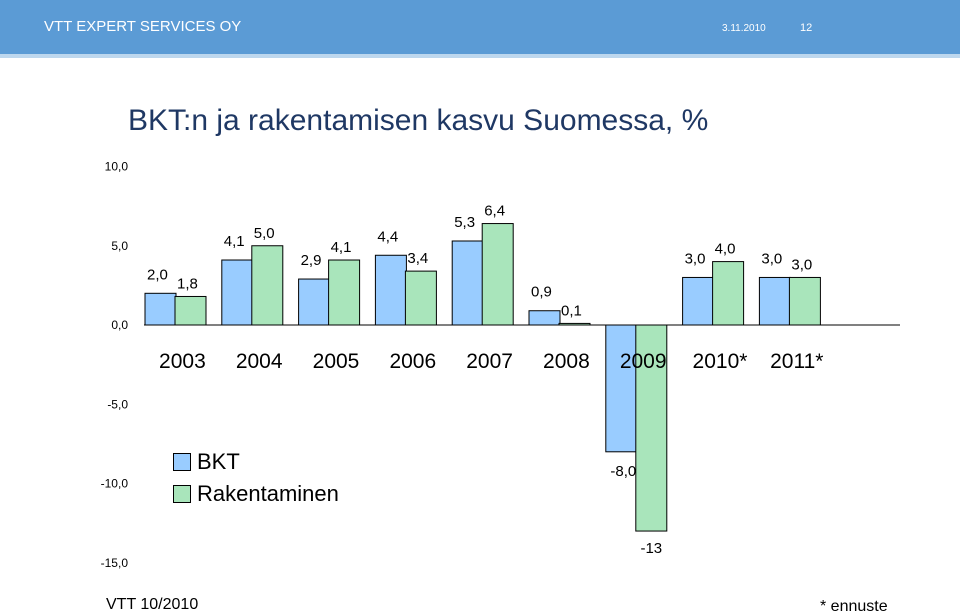 The image size is (960, 616). Describe the element at coordinates (390, 290) in the screenshot. I see `bar-bkt-2006` at that location.